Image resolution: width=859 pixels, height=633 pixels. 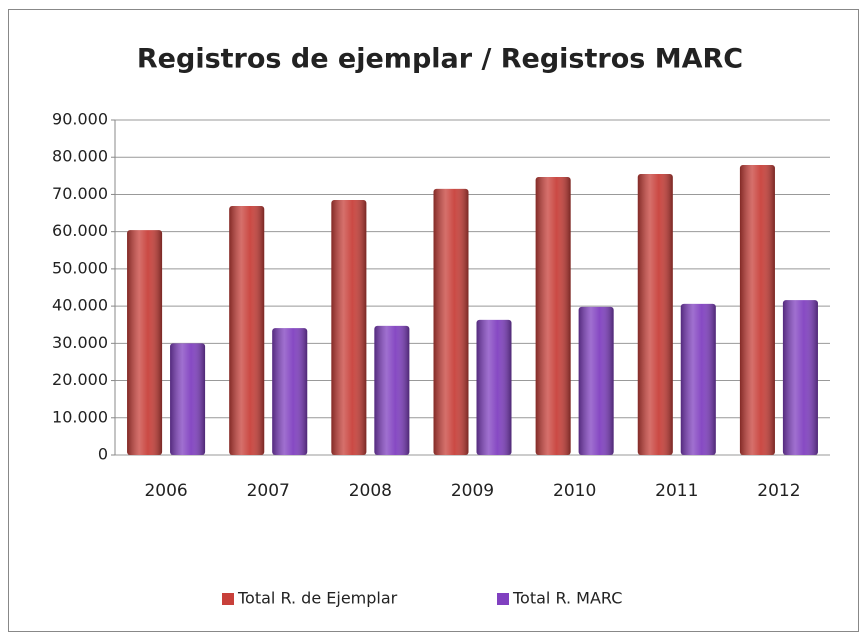 I want to click on y-tick-label: 30.000, so click(x=80, y=342).